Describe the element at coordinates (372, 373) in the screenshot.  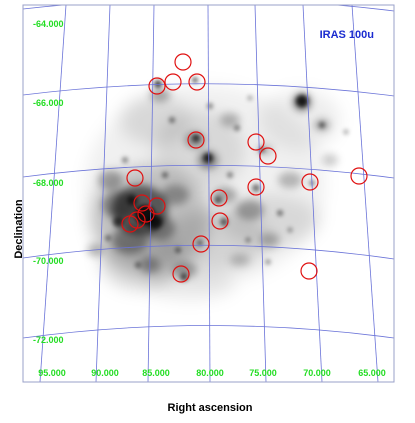
I see `ra-label: 65.000` at that location.